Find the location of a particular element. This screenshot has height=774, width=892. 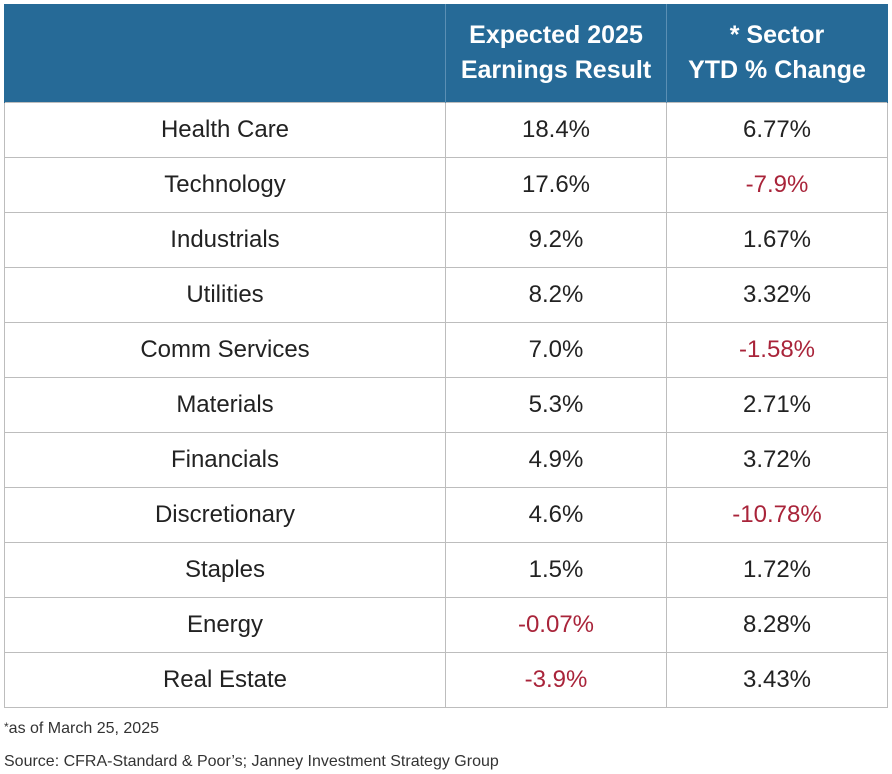

sector-name-cell: Staples is located at coordinates (225, 570).